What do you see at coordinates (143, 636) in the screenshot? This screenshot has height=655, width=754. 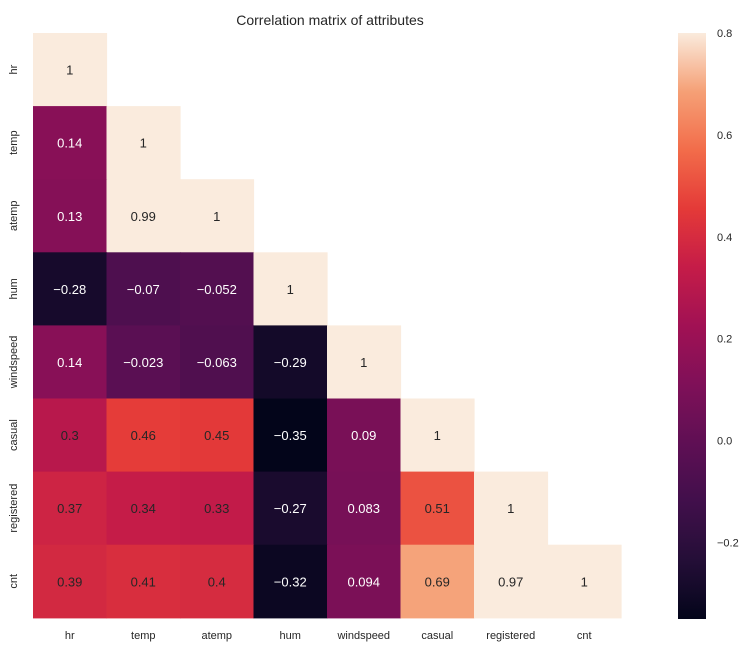 I see `x-tick-label: temp` at bounding box center [143, 636].